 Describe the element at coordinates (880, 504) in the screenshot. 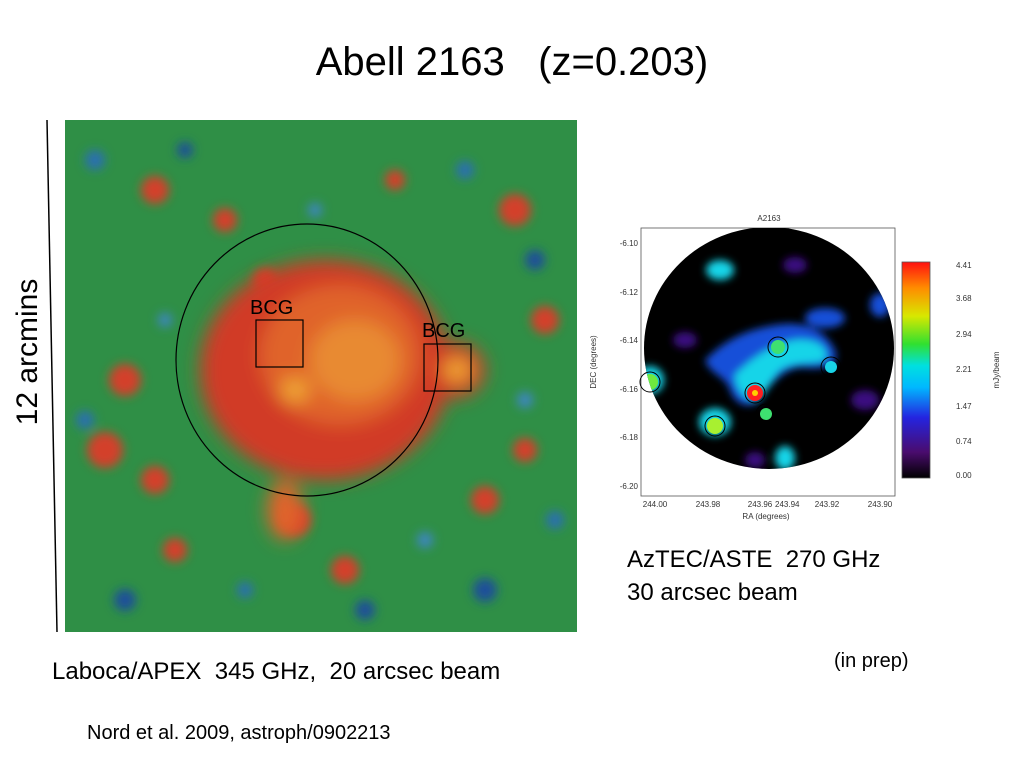

I see `x-tick-5: 243.90` at that location.